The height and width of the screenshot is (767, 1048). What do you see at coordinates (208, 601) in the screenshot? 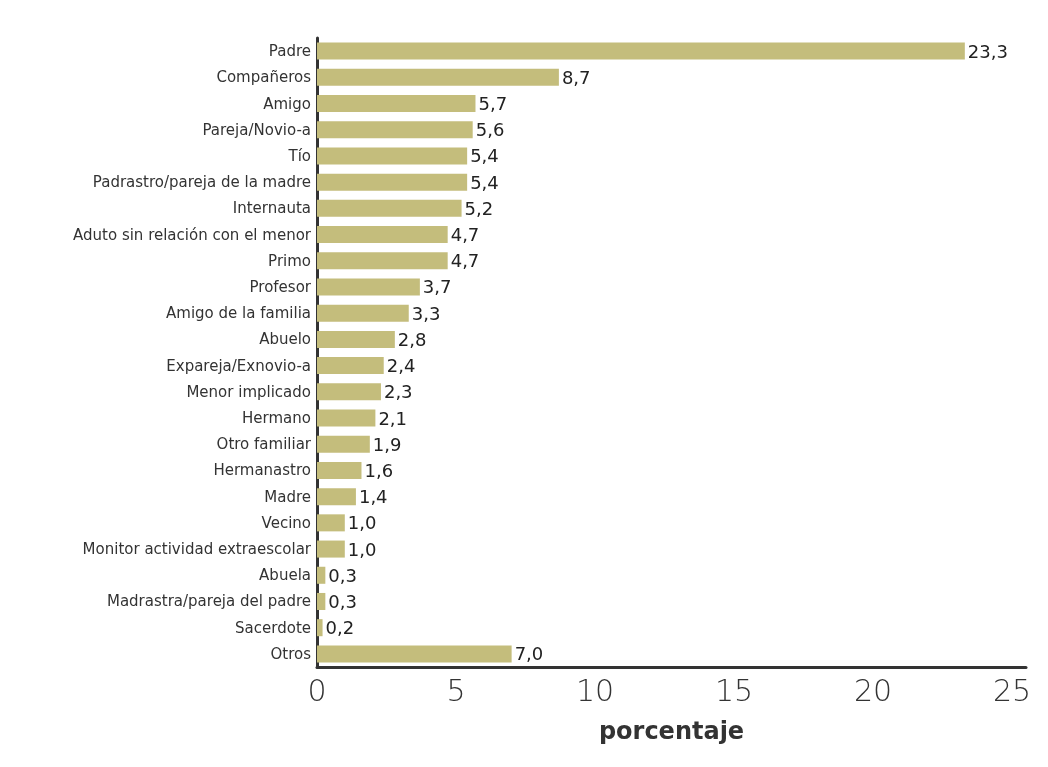
I see `y-tick-label: Madrastra/pareja del padre` at bounding box center [208, 601].